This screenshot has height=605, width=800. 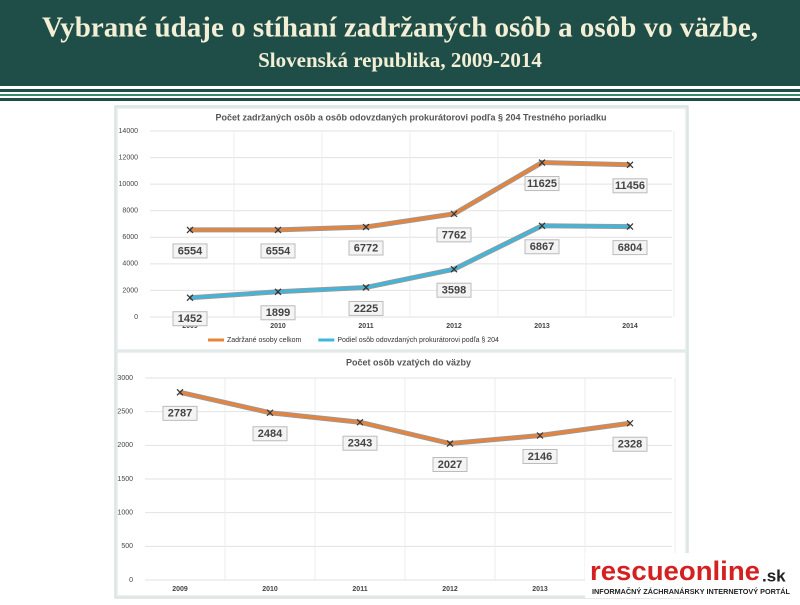 What do you see at coordinates (130, 237) in the screenshot?
I see `y-tick-label: 6000` at bounding box center [130, 237].